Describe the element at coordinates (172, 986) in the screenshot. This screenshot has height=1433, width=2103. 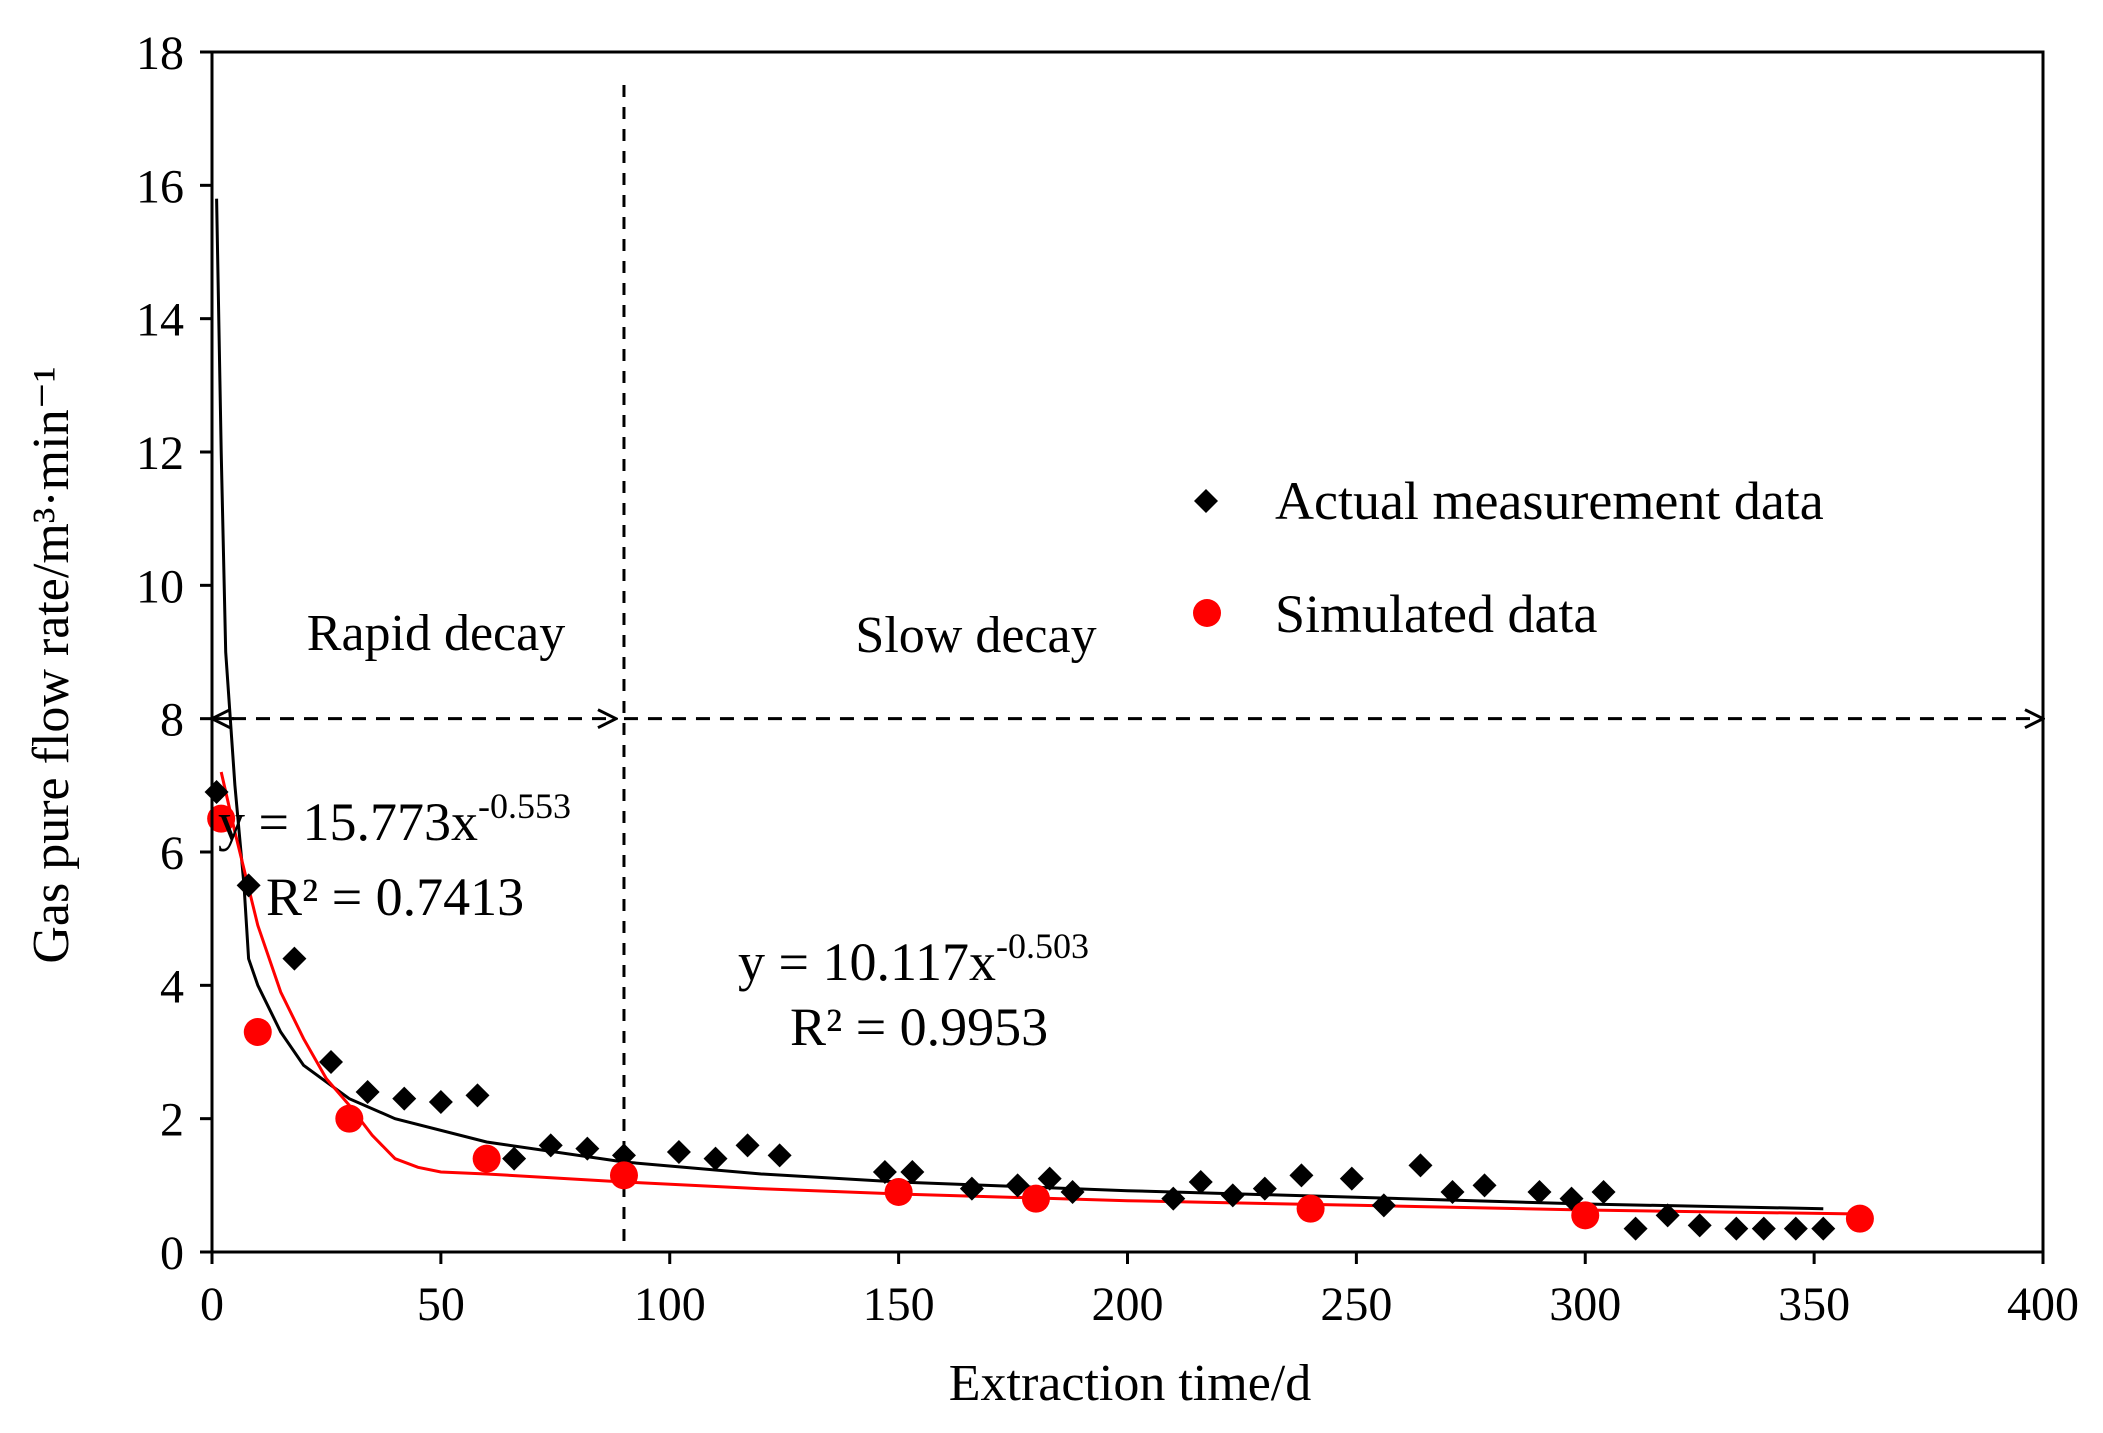
I see `y-tick-label: 4` at that location.